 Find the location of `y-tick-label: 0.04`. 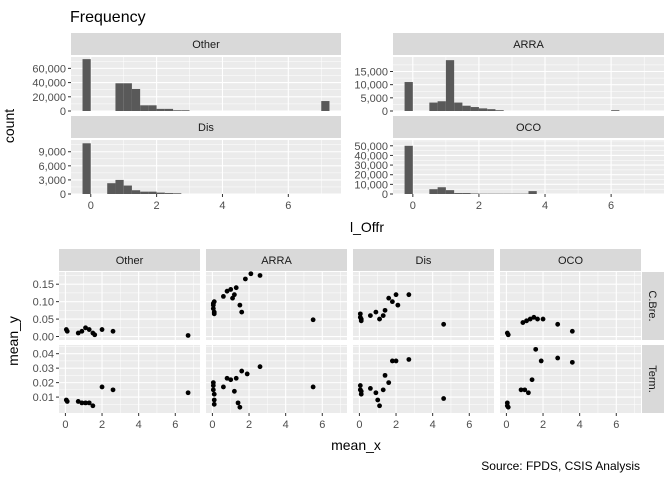

y-tick-label: 0.04 is located at coordinates (43, 355).